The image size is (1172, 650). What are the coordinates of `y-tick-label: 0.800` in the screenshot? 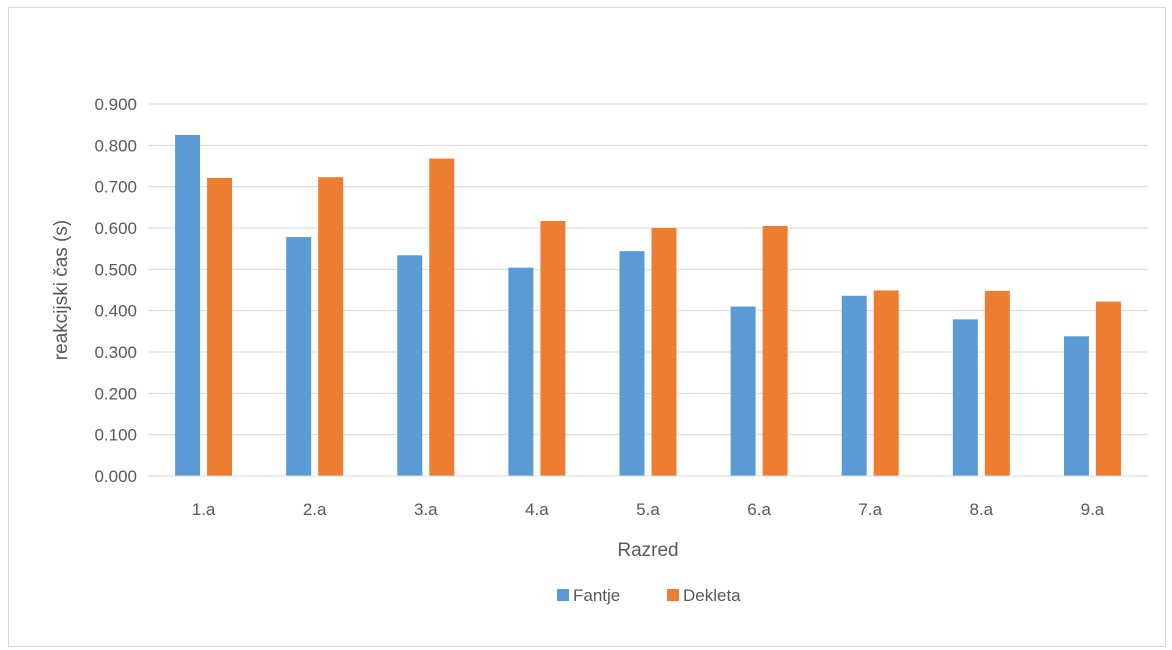 It's located at (115, 145).